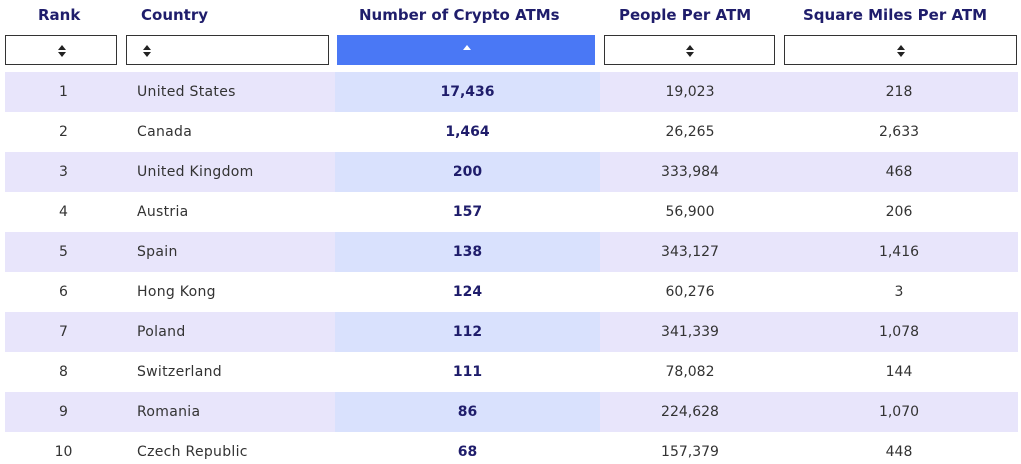  What do you see at coordinates (899, 412) in the screenshot?
I see `sq-miles-cell: 1,070` at bounding box center [899, 412].